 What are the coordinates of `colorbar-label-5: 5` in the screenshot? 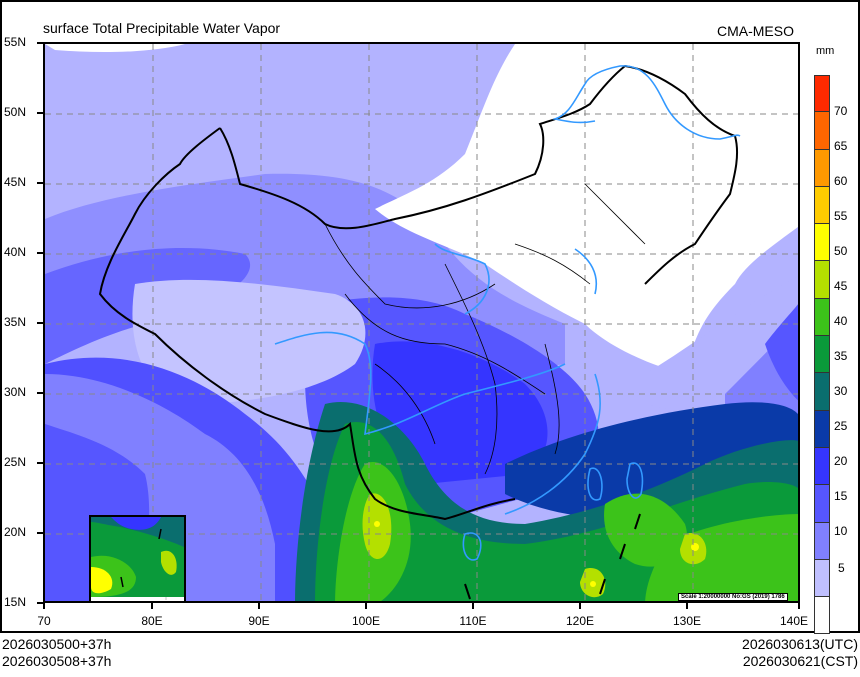 It's located at (841, 568).